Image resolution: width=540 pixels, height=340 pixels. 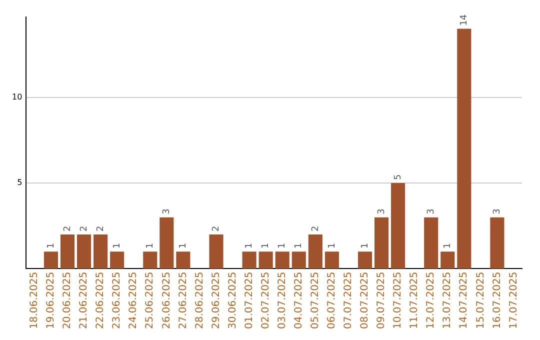 What do you see at coordinates (216, 301) in the screenshot?
I see `x-tick-label: 29.06.2025` at bounding box center [216, 301].